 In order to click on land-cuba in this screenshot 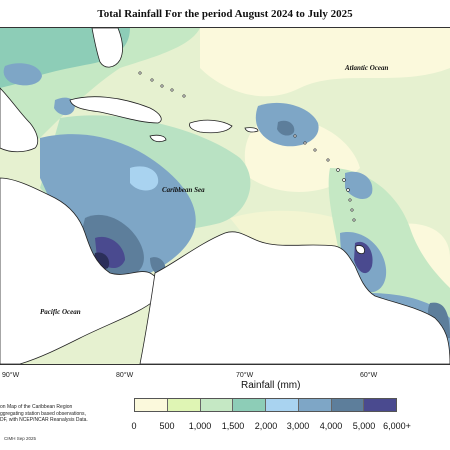, I will do `click(115, 110)`.